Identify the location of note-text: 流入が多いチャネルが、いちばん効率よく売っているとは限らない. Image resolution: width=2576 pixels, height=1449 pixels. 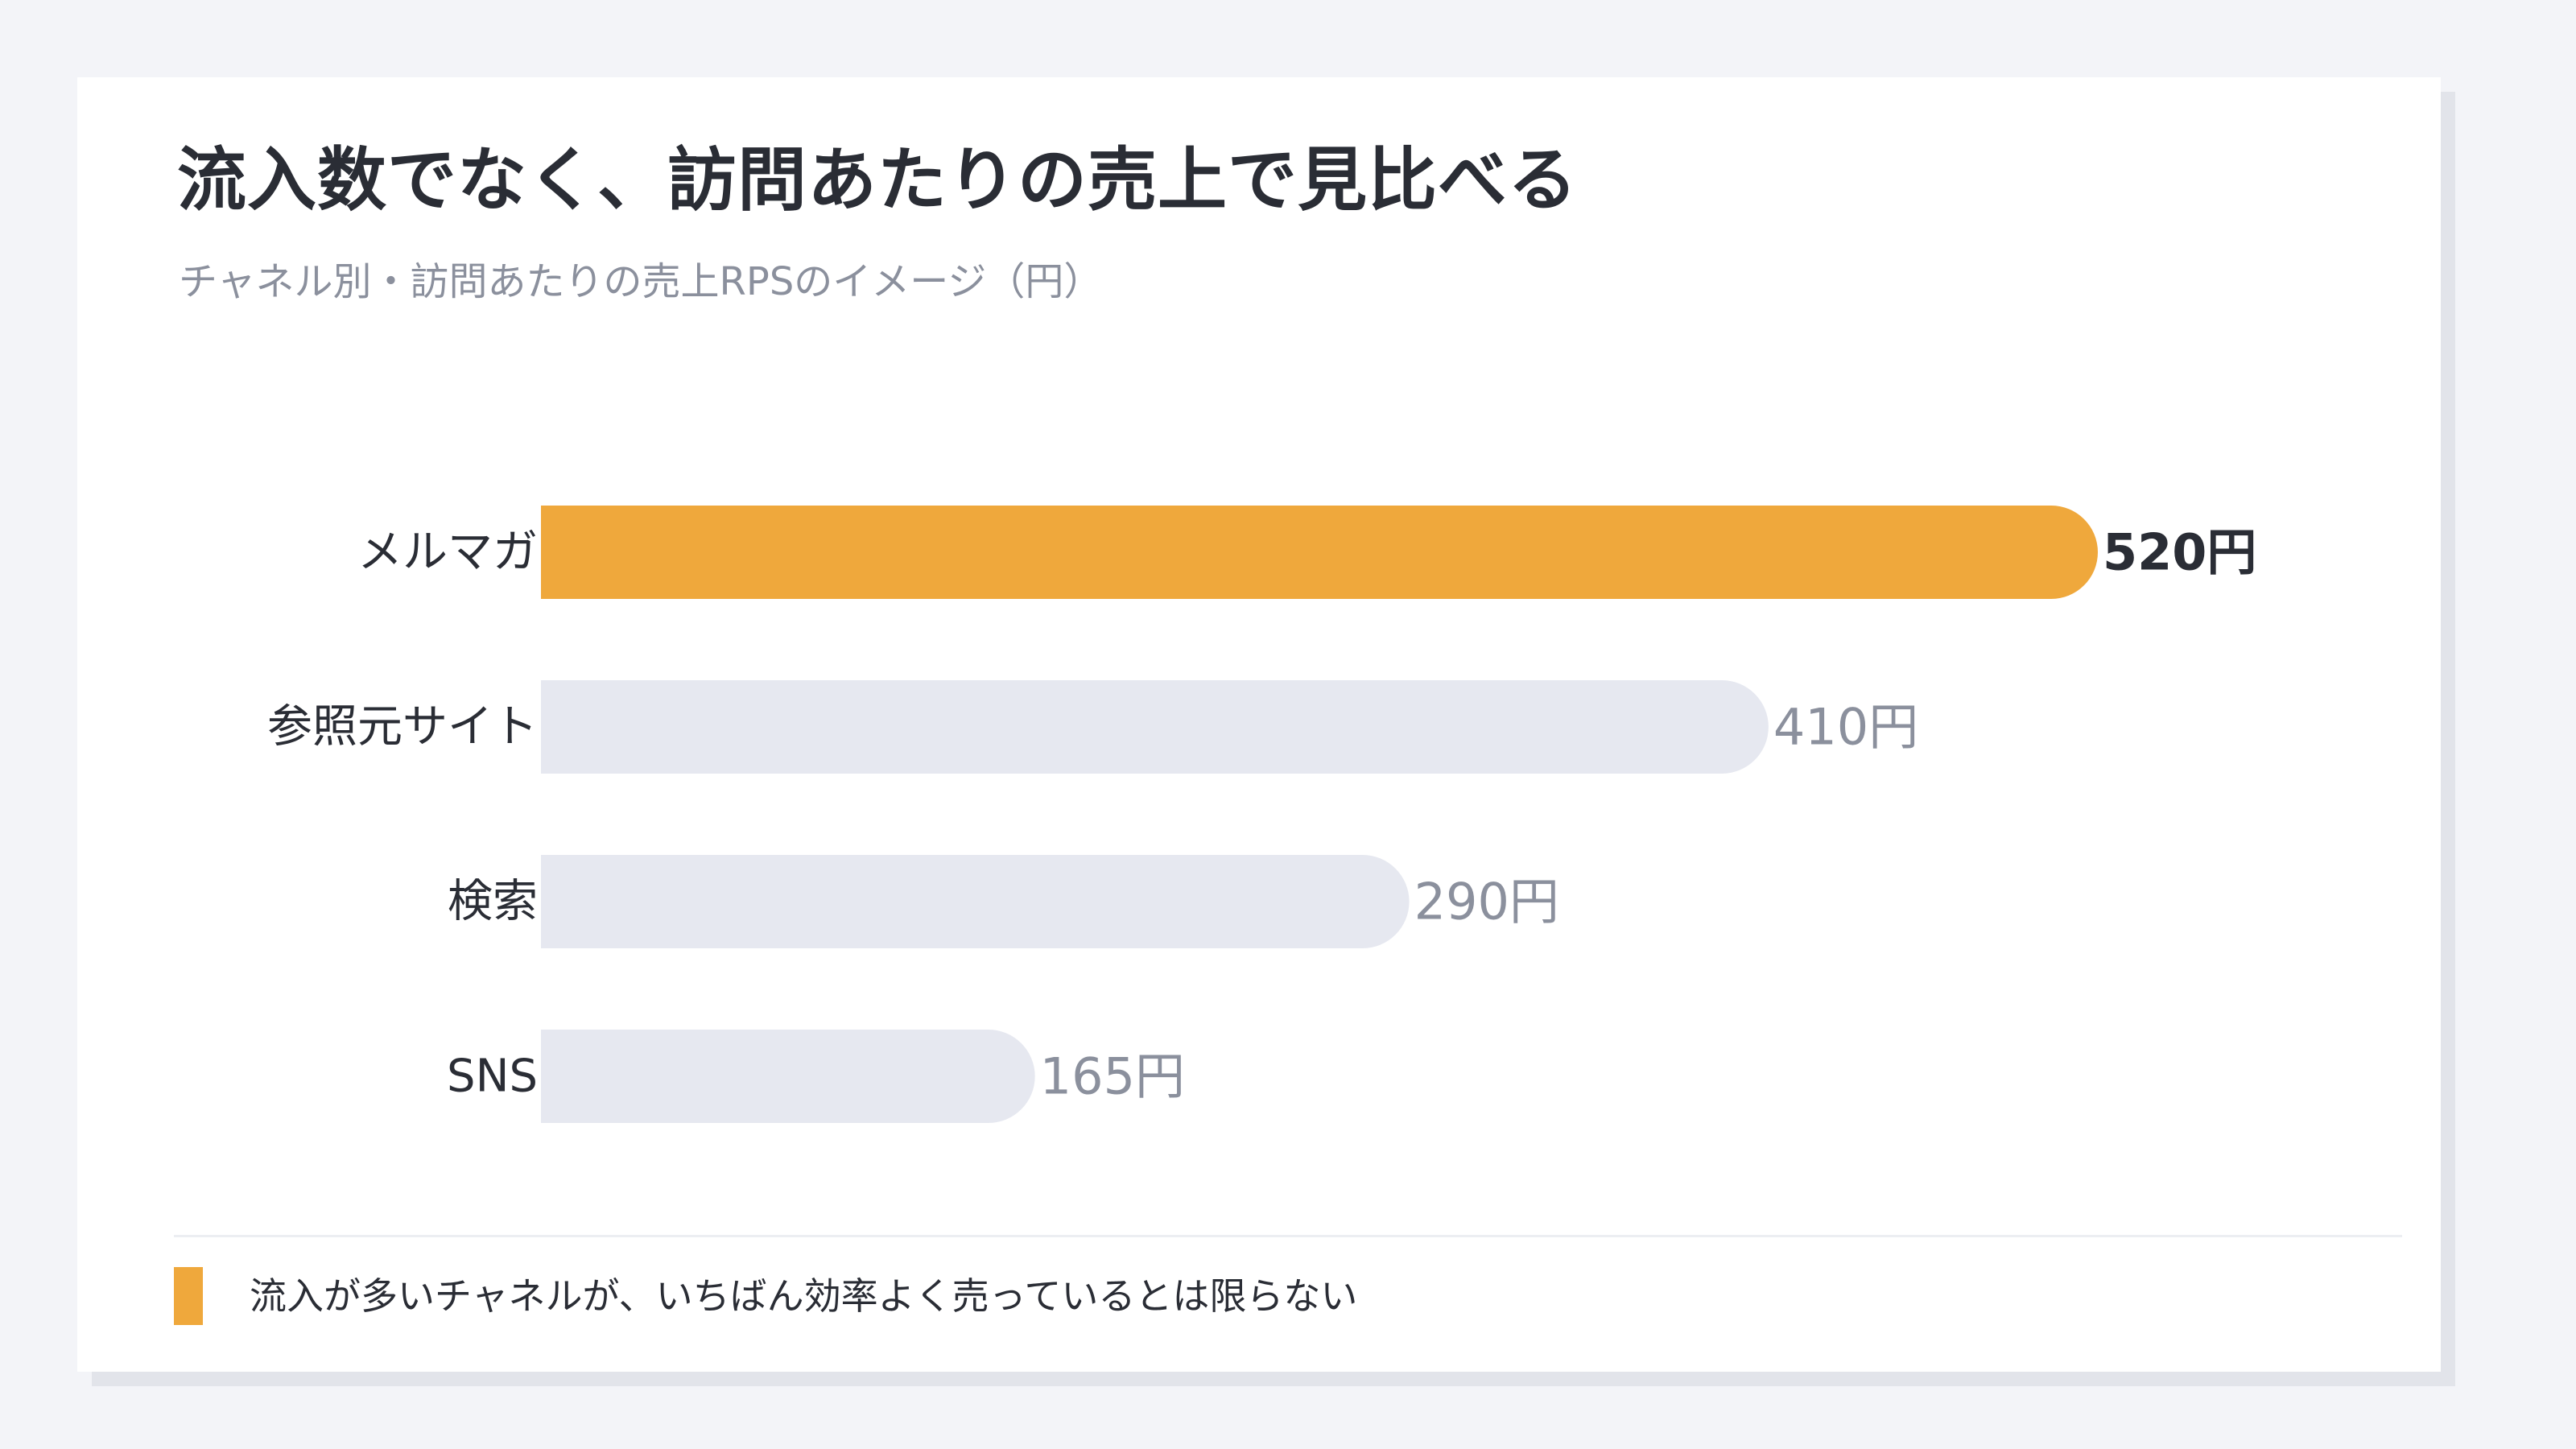
(804, 1296).